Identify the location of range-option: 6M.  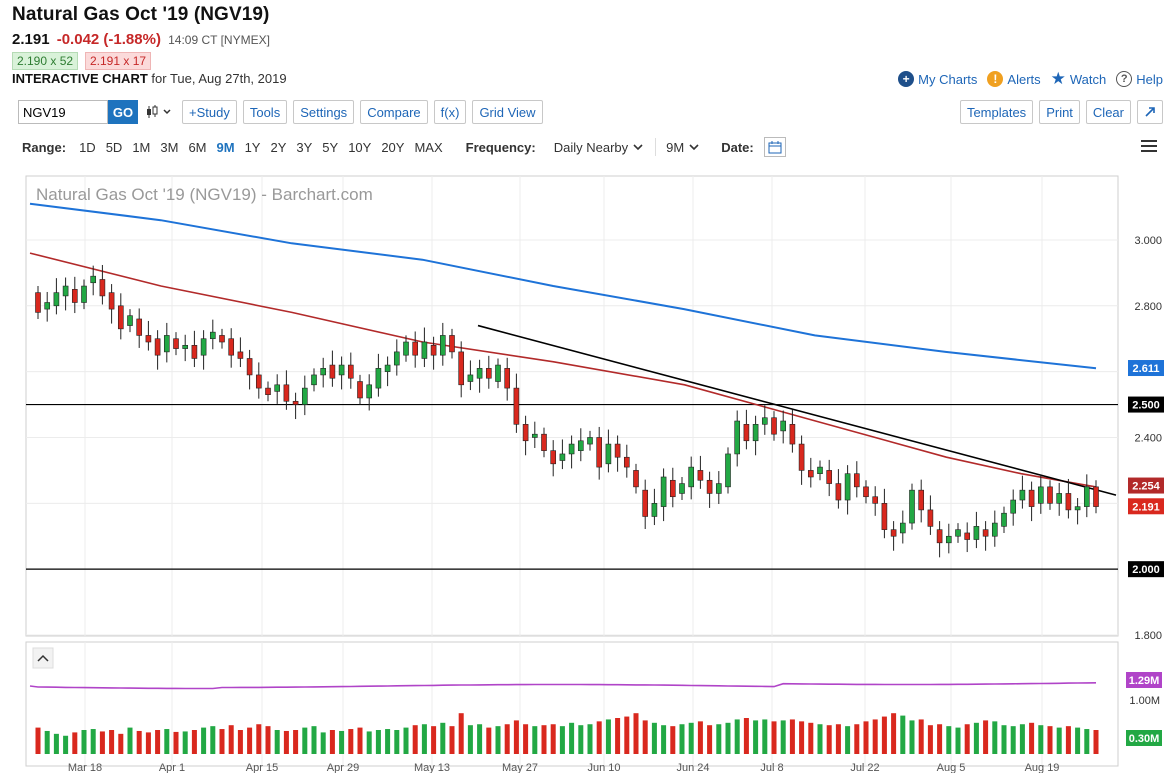
(197, 147).